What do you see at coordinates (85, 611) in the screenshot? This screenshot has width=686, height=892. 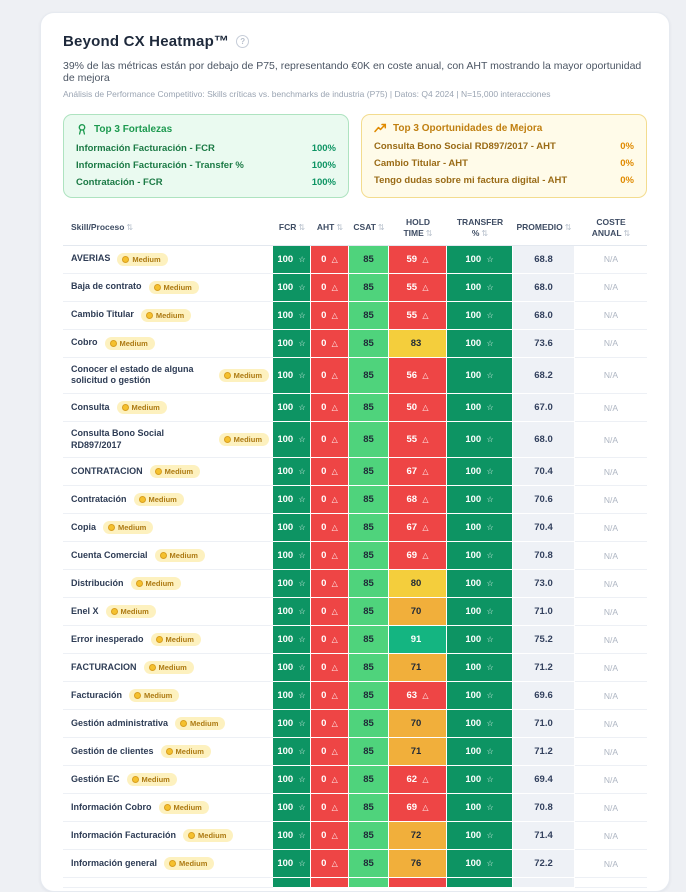 I see `skill-name: Enel X` at bounding box center [85, 611].